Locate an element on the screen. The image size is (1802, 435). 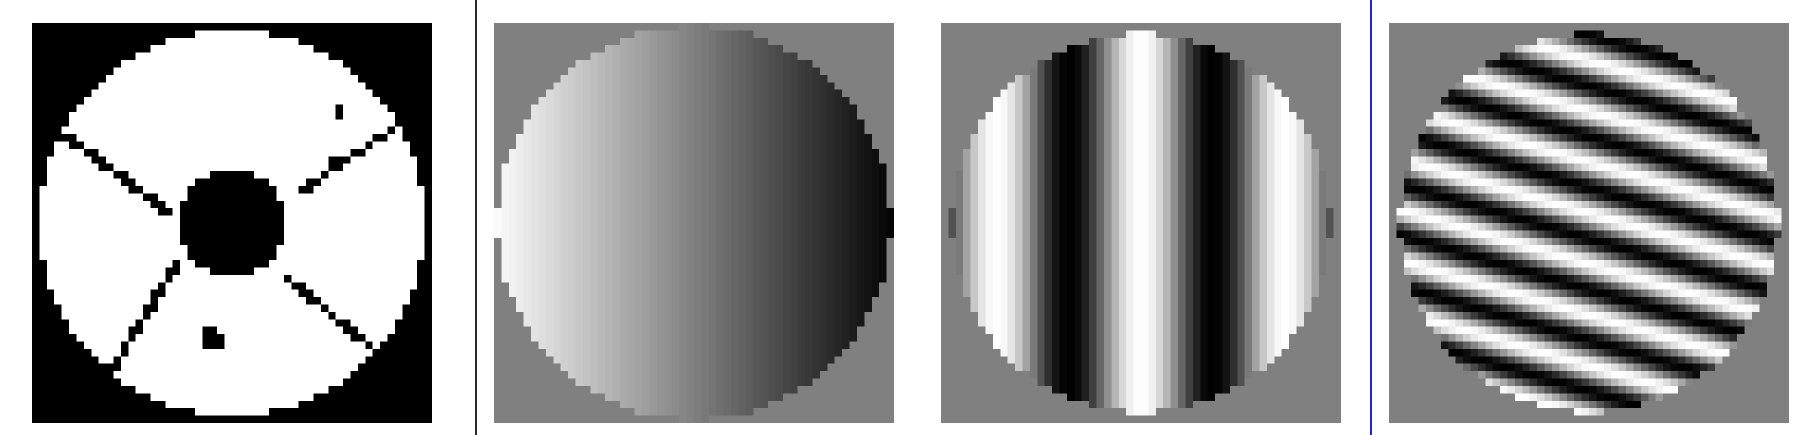
divider-line-left is located at coordinates (476, 217).